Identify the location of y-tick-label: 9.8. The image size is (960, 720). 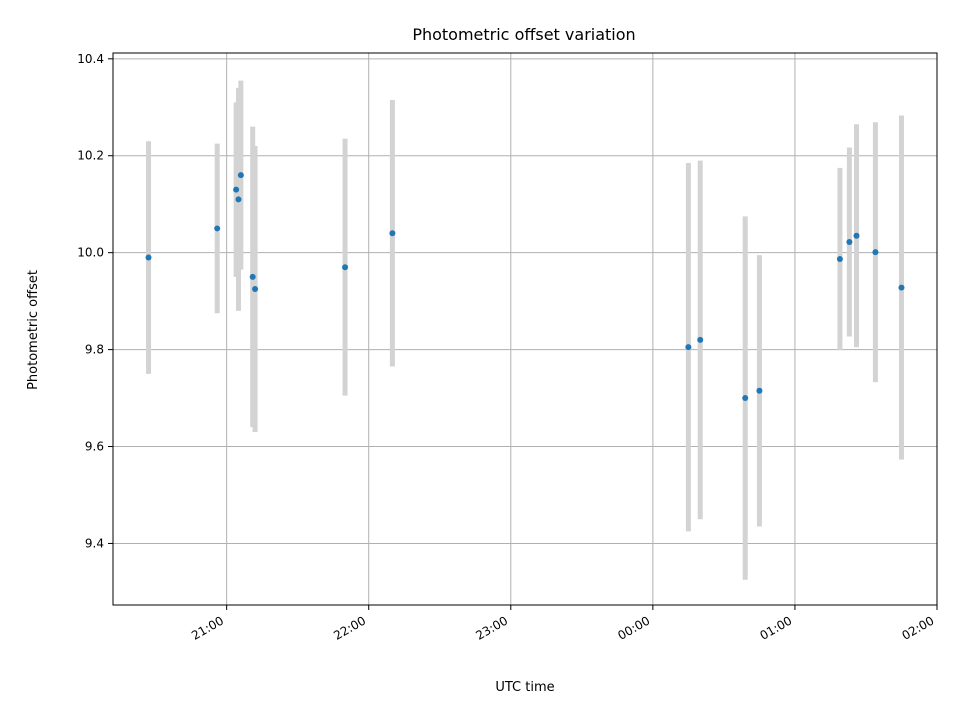
(94, 350).